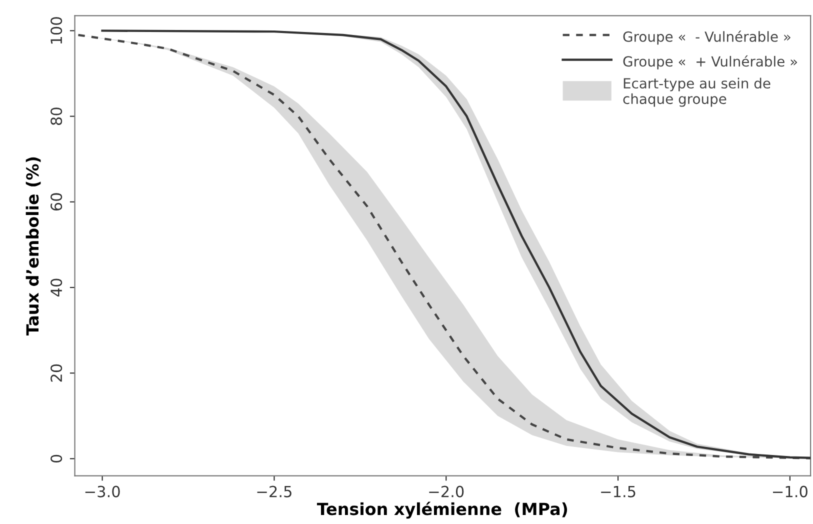 The width and height of the screenshot is (813, 524). What do you see at coordinates (446, 492) in the screenshot?
I see `x-tick-label: −2.0` at bounding box center [446, 492].